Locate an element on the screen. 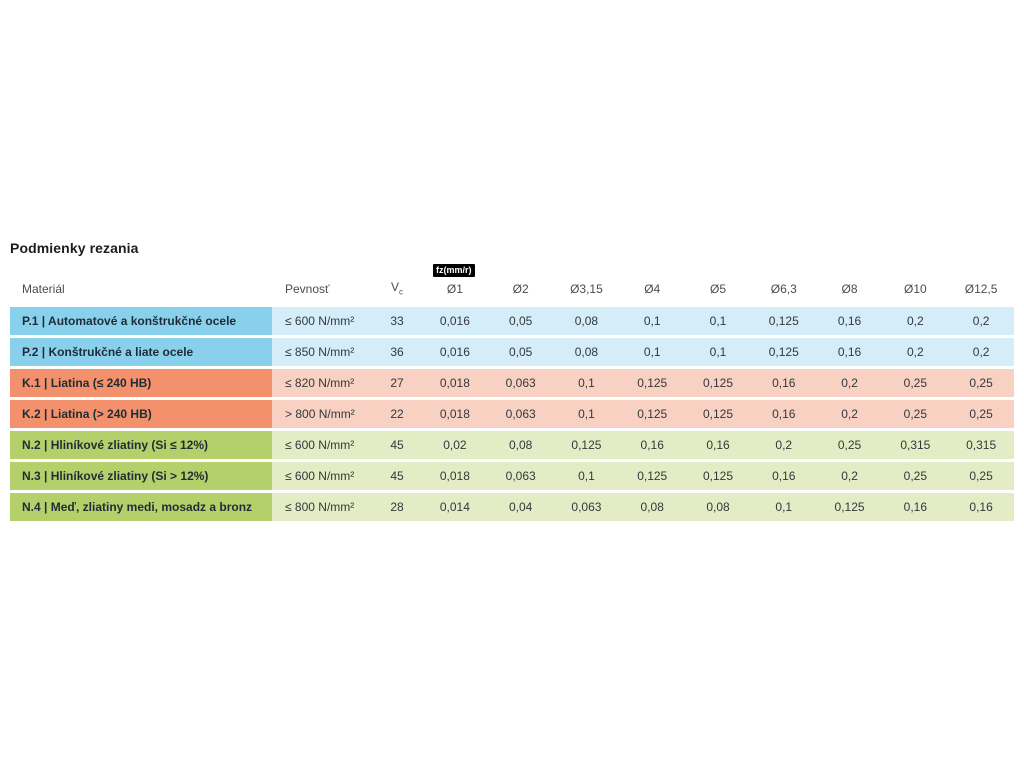 This screenshot has width=1024, height=768. column-header-d5: Ø5 is located at coordinates (717, 289).